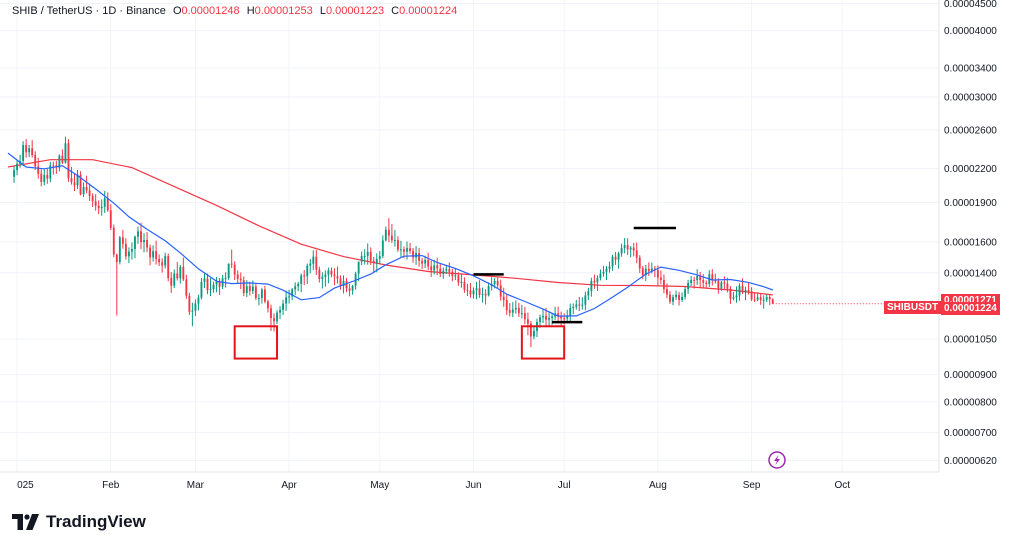 The height and width of the screenshot is (551, 1024). Describe the element at coordinates (970, 98) in the screenshot. I see `y-tick-label: 0.00003000` at that location.